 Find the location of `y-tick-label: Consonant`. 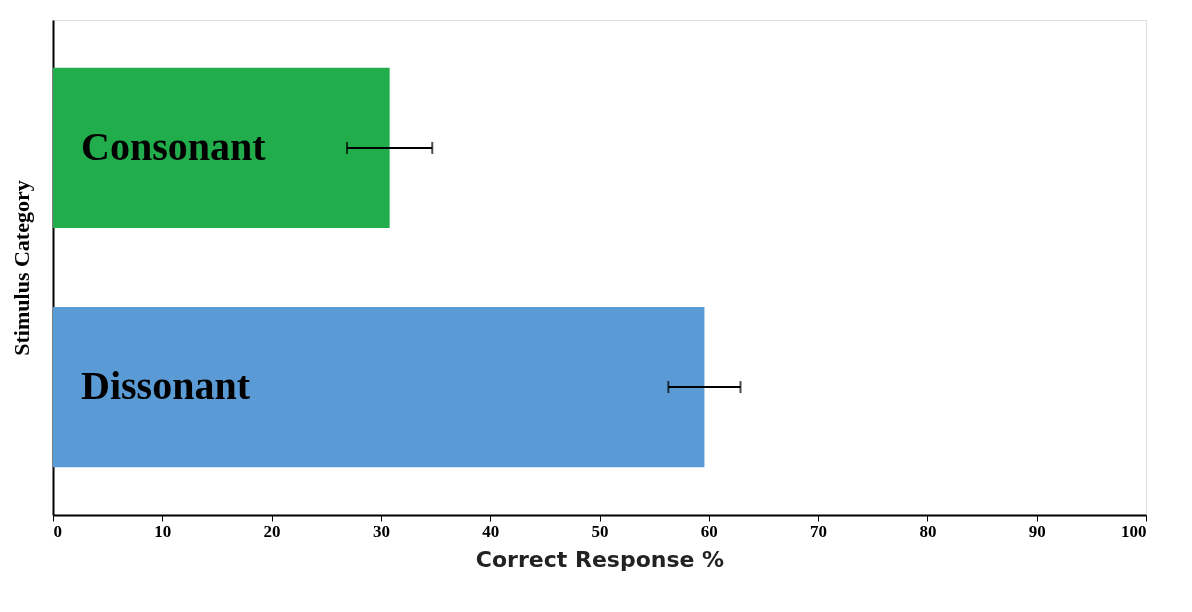

y-tick-label: Consonant is located at coordinates (174, 146).